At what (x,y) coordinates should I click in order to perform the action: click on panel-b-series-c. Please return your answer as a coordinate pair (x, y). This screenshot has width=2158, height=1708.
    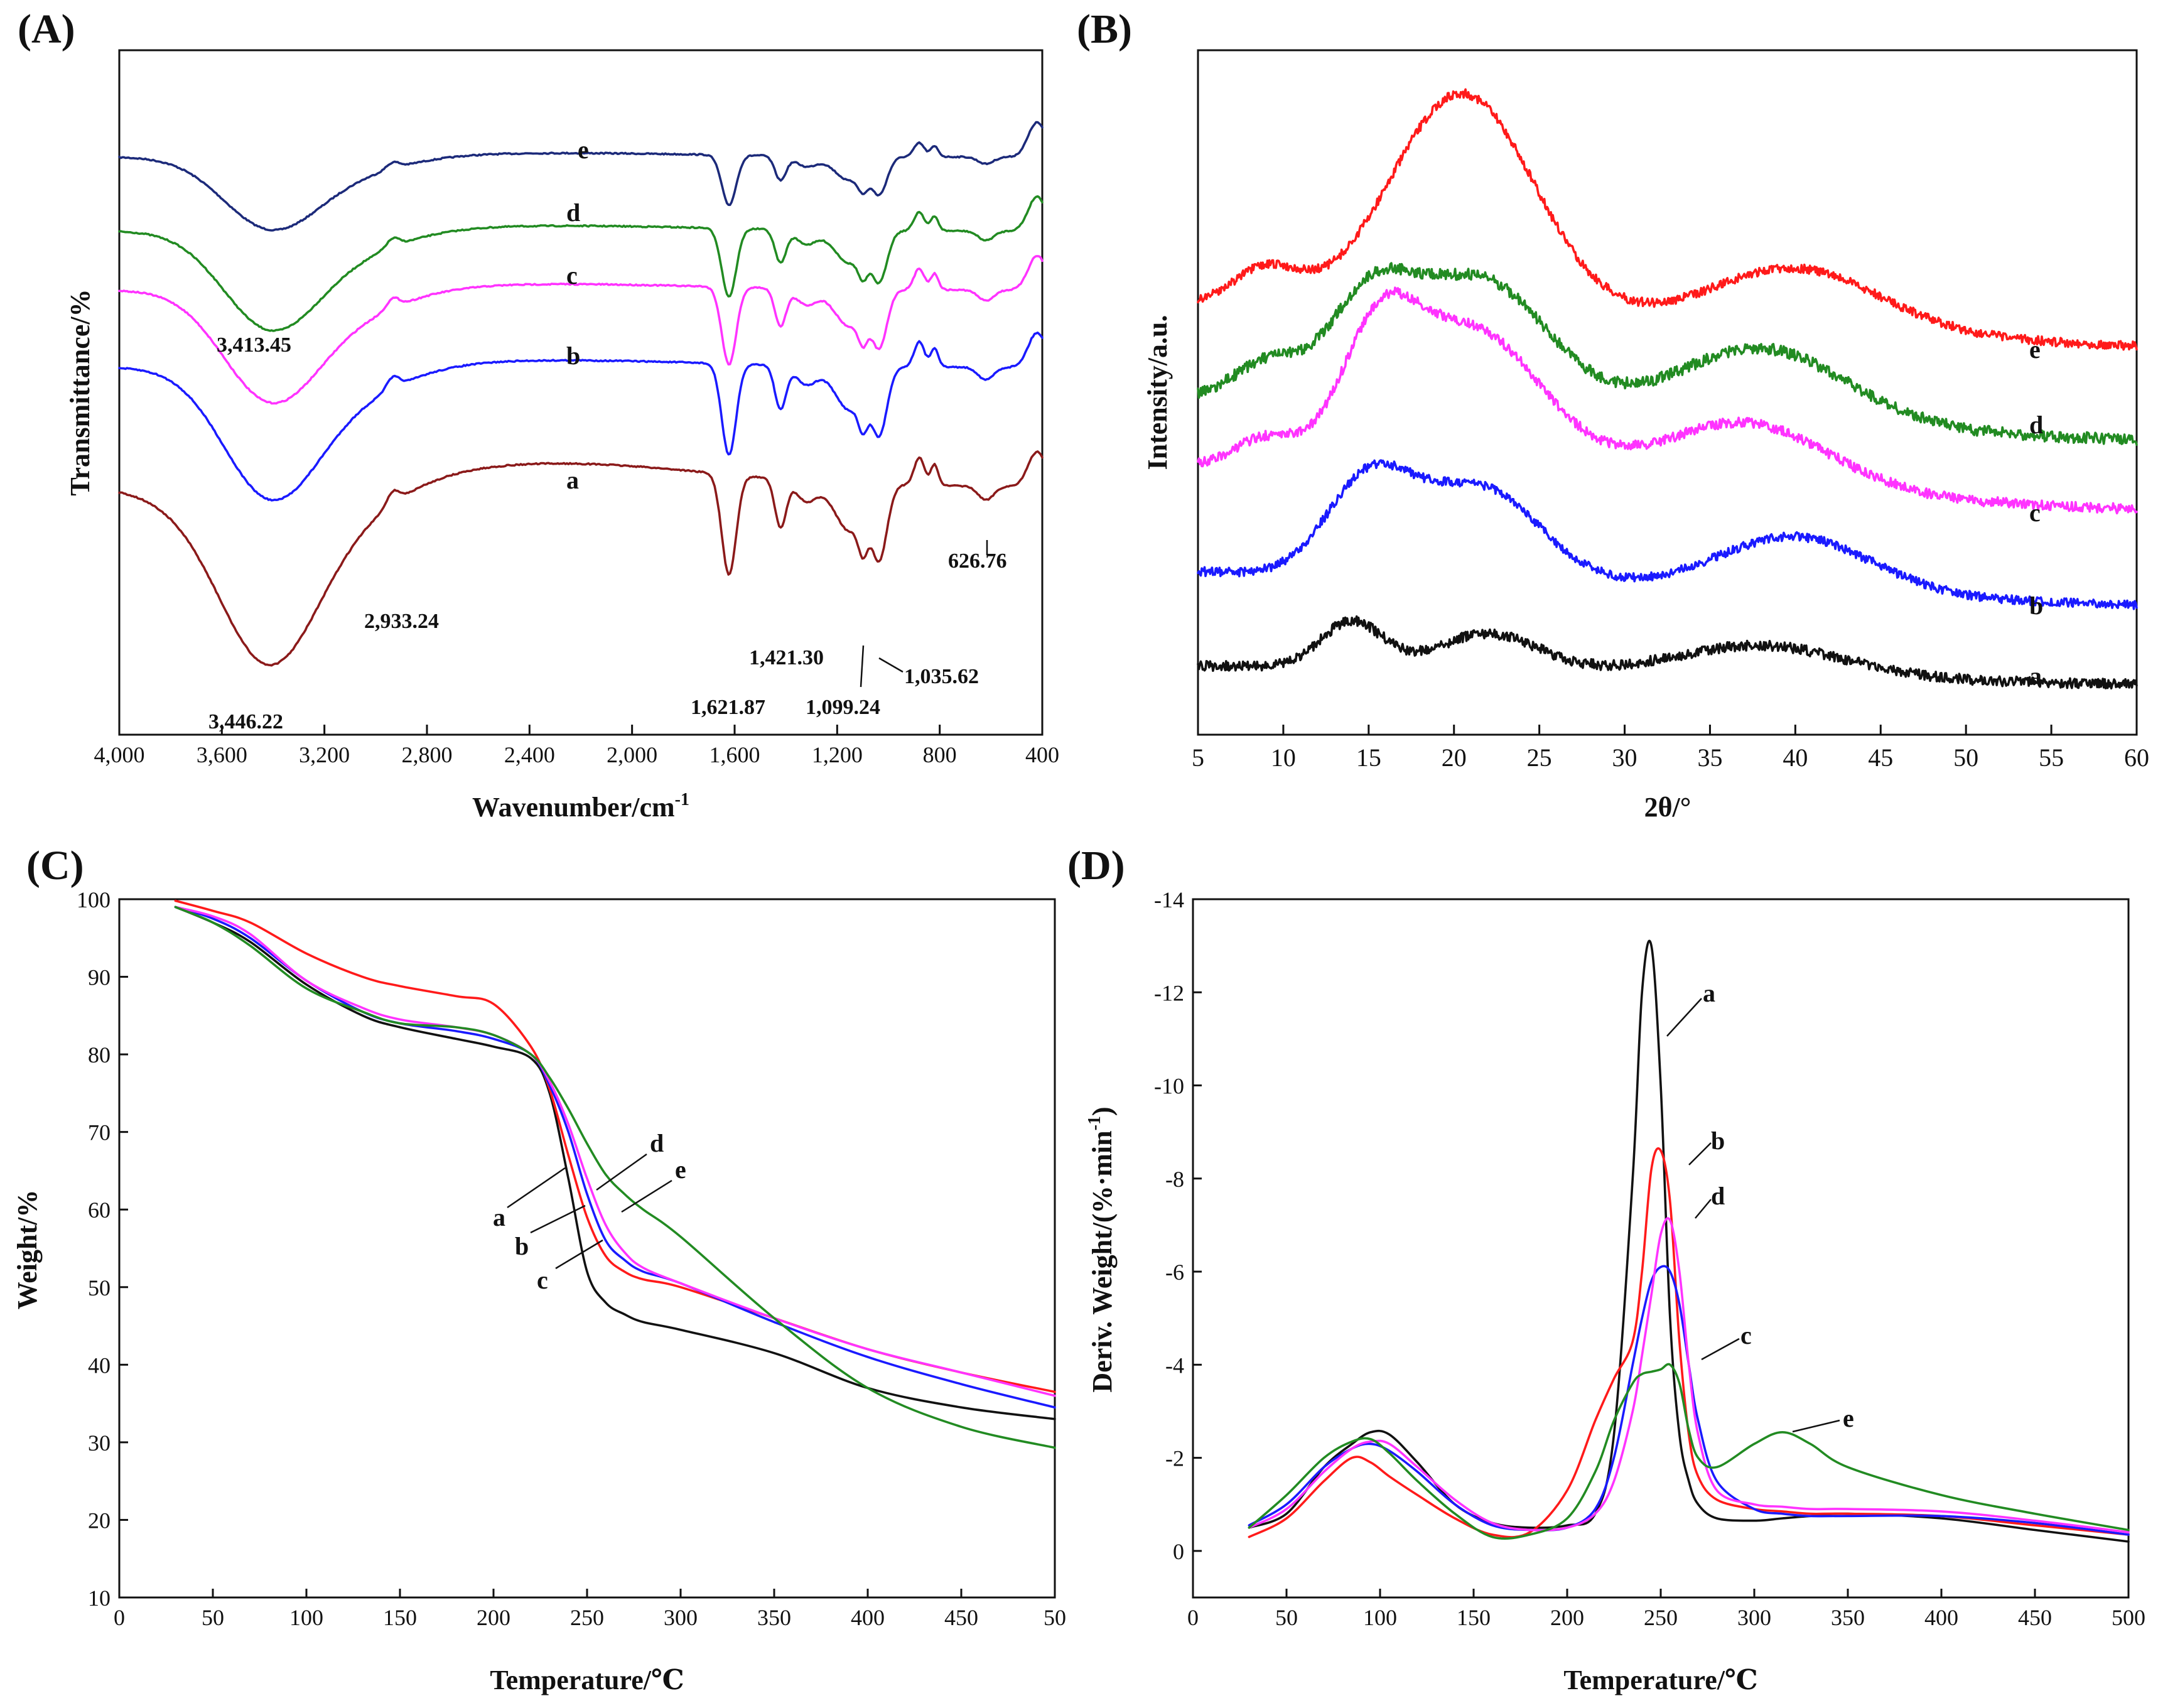
    Looking at the image, I should click on (1667, 400).